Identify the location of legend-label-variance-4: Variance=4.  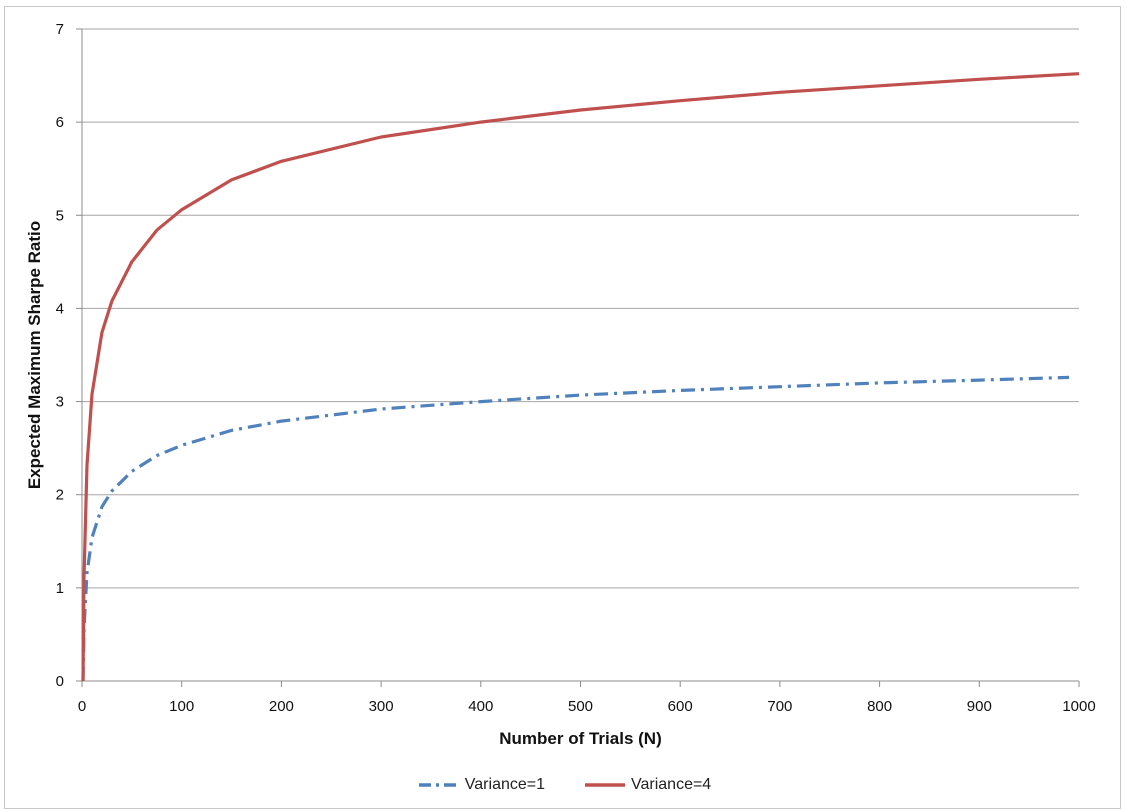
(671, 784).